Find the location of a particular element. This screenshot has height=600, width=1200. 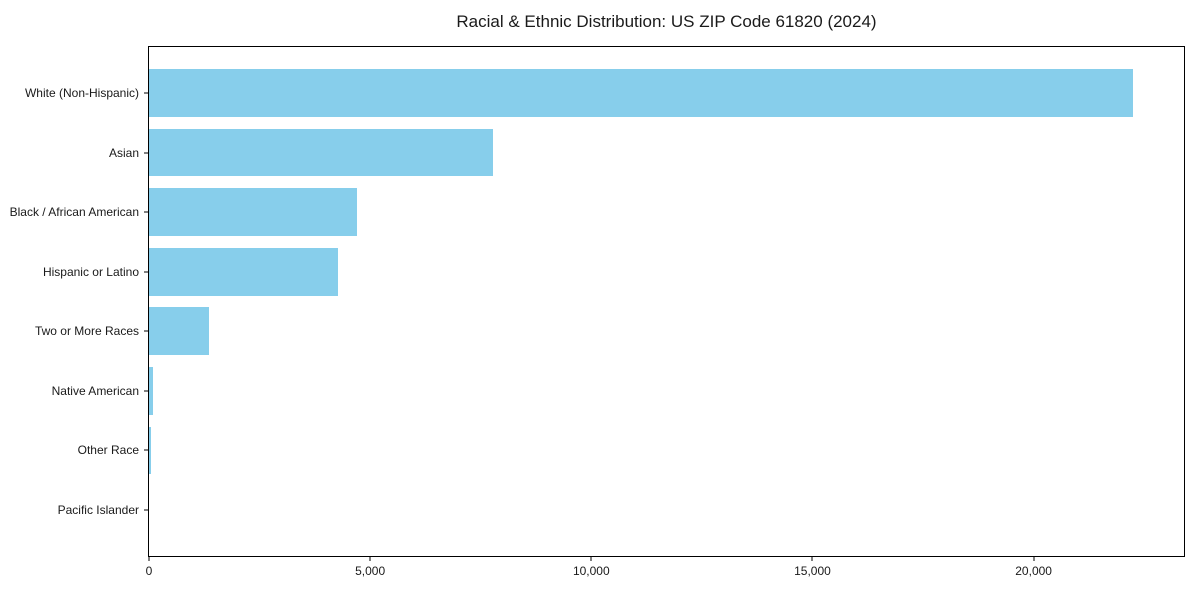

x-tick-label: 0 is located at coordinates (149, 571).